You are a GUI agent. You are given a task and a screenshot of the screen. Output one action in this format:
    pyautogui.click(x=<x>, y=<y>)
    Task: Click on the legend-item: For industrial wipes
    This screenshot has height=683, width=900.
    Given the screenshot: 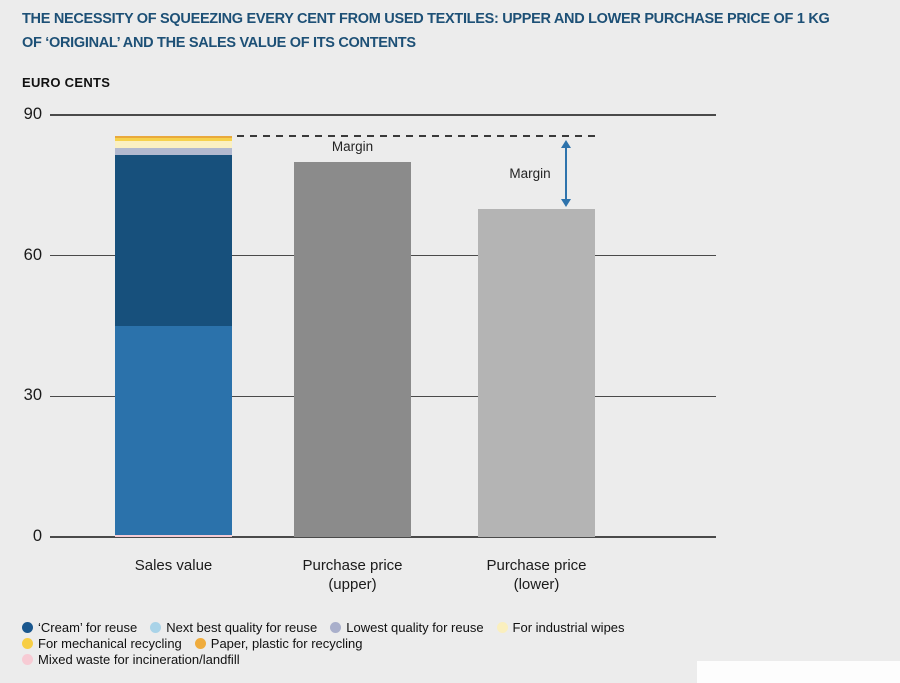 What is the action you would take?
    pyautogui.click(x=560, y=627)
    